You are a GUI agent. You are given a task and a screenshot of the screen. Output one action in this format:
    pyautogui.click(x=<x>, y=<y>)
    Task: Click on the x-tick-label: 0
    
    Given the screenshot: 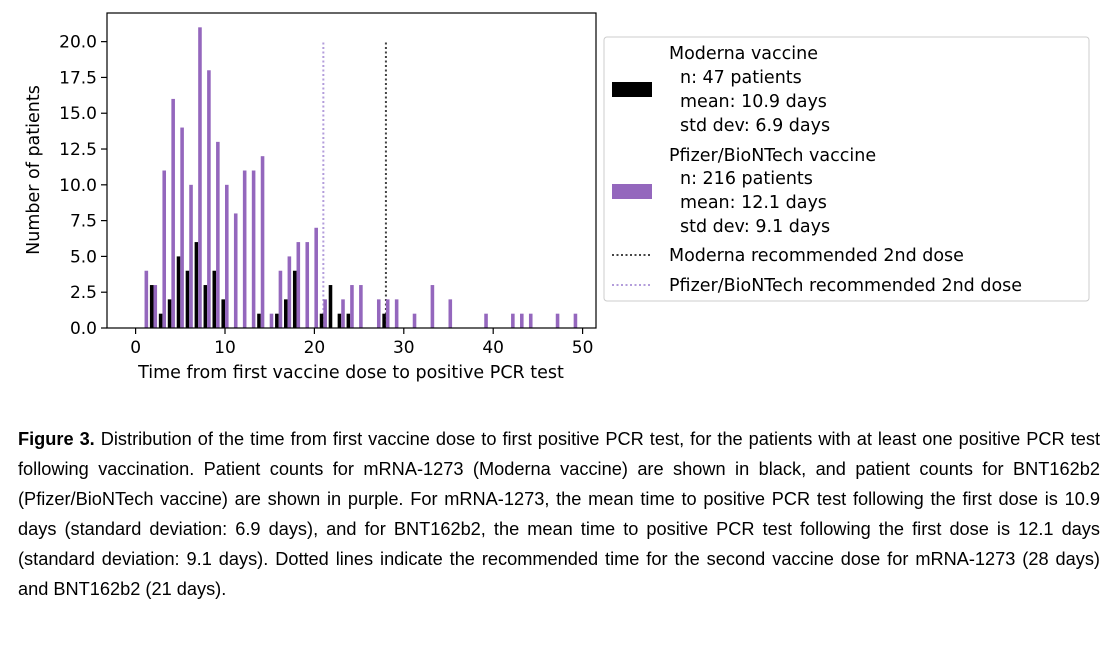 What is the action you would take?
    pyautogui.click(x=135, y=348)
    